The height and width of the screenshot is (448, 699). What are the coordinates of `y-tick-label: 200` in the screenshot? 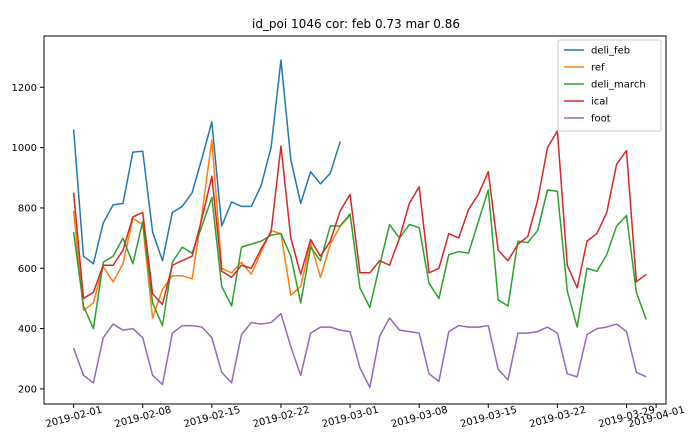 It's located at (27, 389).